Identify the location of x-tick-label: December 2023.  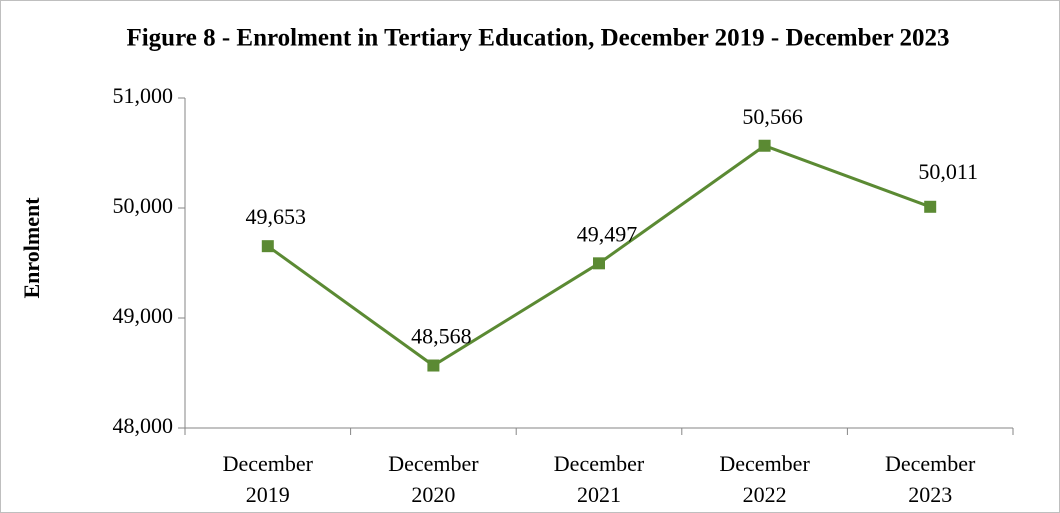
(930, 479).